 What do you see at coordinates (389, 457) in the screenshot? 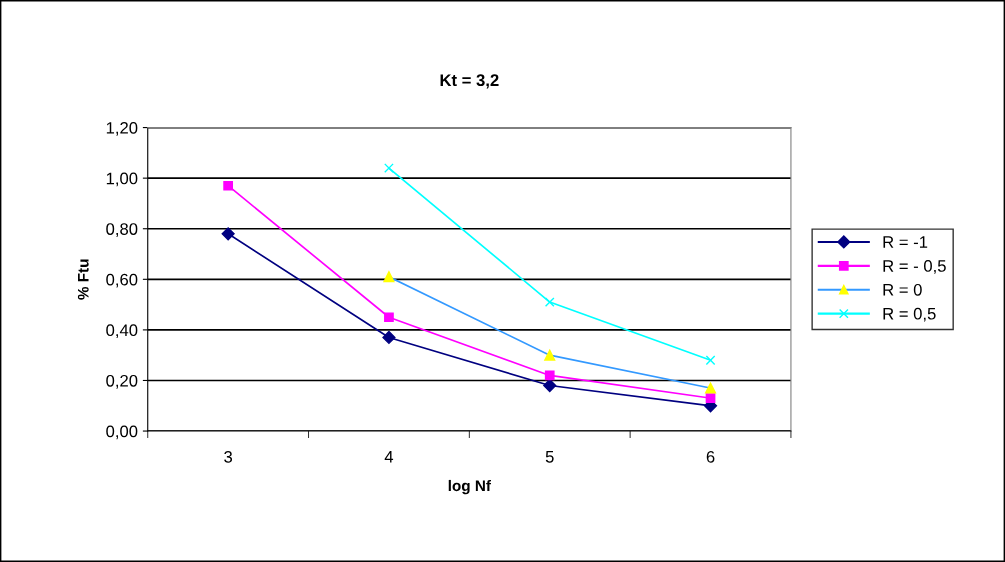
I see `x-tick-label: 4` at bounding box center [389, 457].